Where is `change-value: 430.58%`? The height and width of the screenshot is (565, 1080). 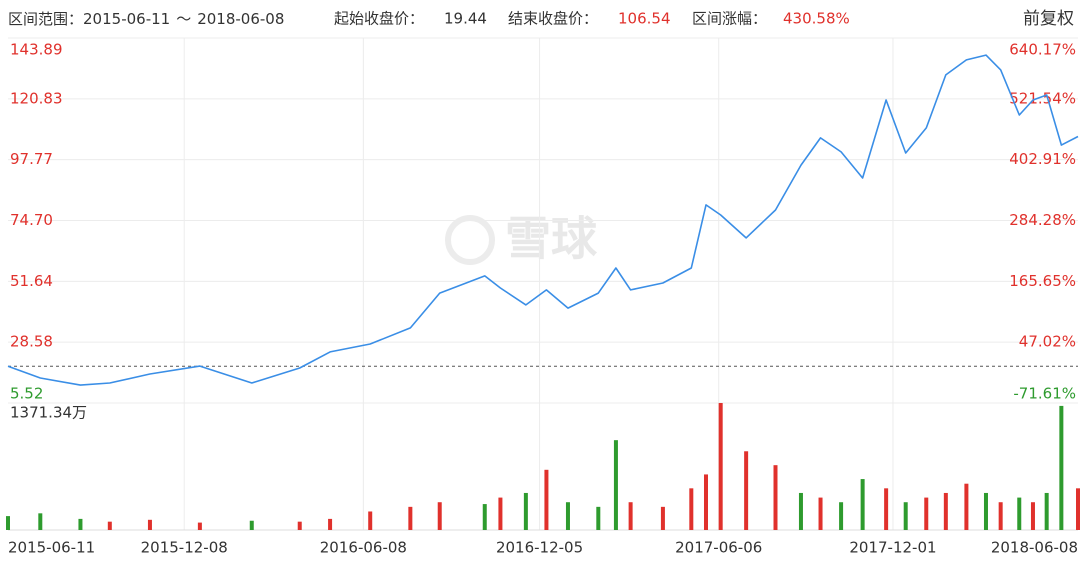
change-value: 430.58% is located at coordinates (816, 19).